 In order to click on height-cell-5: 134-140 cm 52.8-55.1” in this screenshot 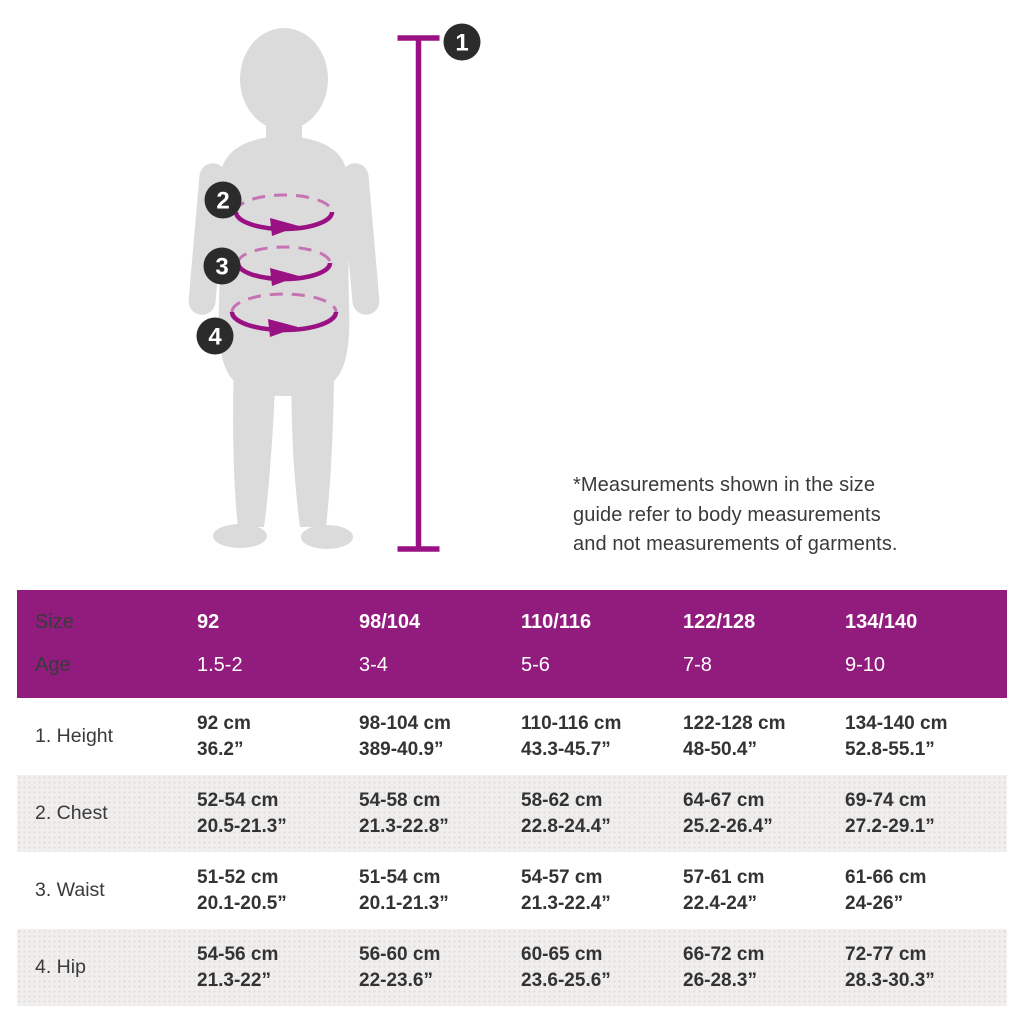, I will do `click(896, 736)`.